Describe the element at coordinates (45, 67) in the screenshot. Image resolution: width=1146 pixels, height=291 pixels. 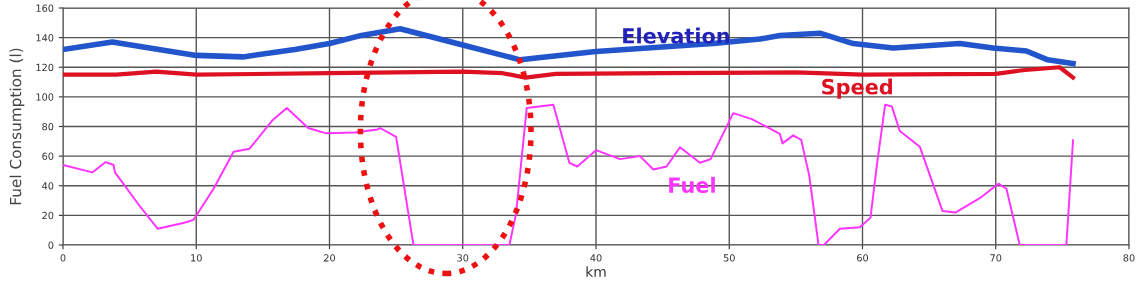
I see `y-tick-label: 120` at that location.